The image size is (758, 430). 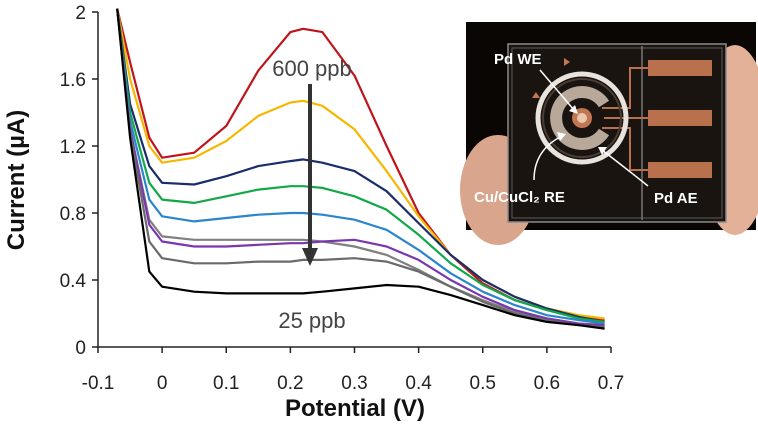 What do you see at coordinates (519, 197) in the screenshot?
I see `inset-label-cu-re: Cu/CuCl₂ RE` at bounding box center [519, 197].